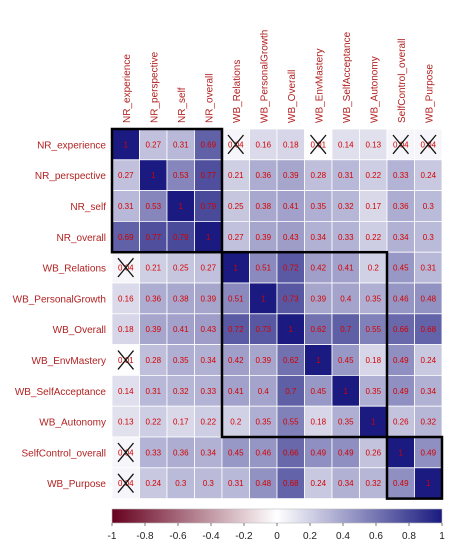 This screenshot has height=550, width=452. What do you see at coordinates (319, 86) in the screenshot?
I see `column-label: WB_EnvMastery` at bounding box center [319, 86].